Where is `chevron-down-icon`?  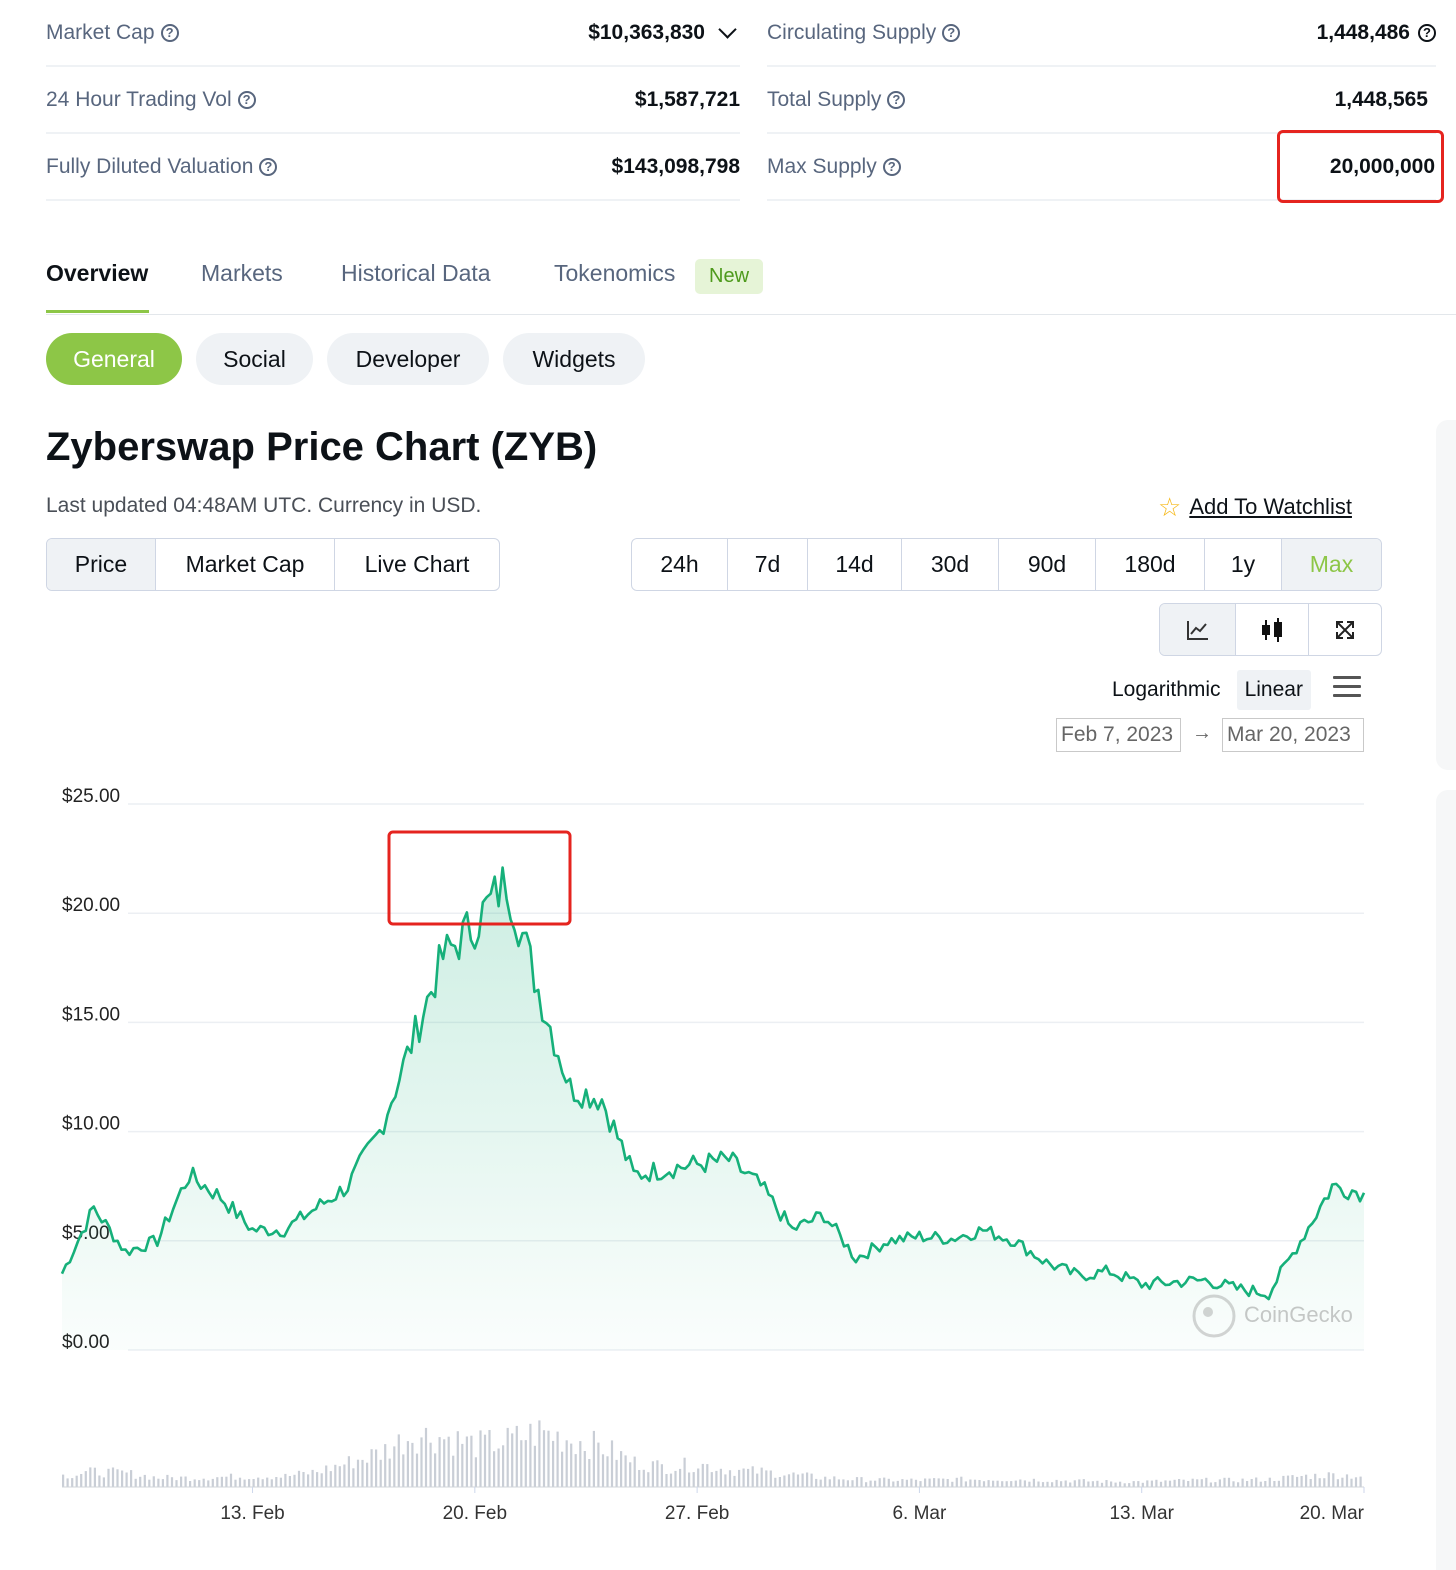 chevron-down-icon is located at coordinates (727, 29).